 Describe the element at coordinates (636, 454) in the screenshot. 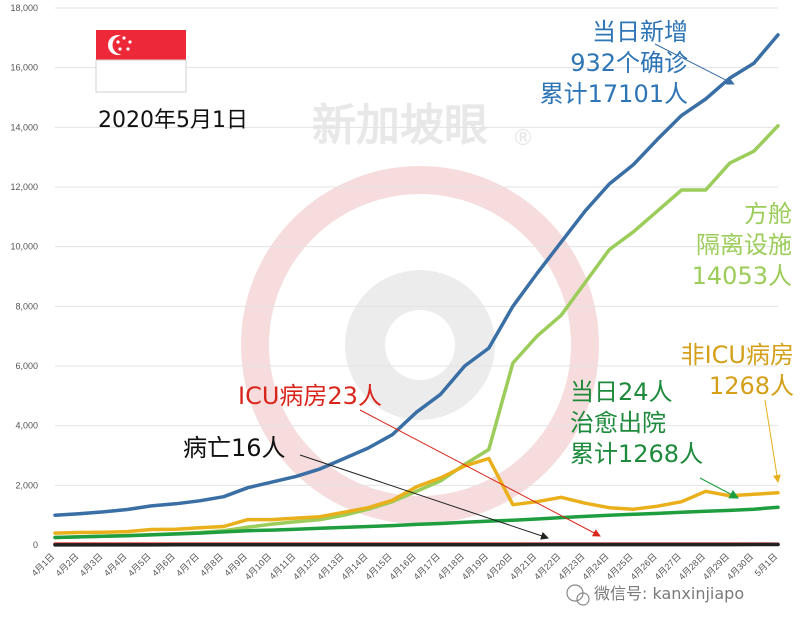

I see `annotation-recovered: 累计1268人` at that location.